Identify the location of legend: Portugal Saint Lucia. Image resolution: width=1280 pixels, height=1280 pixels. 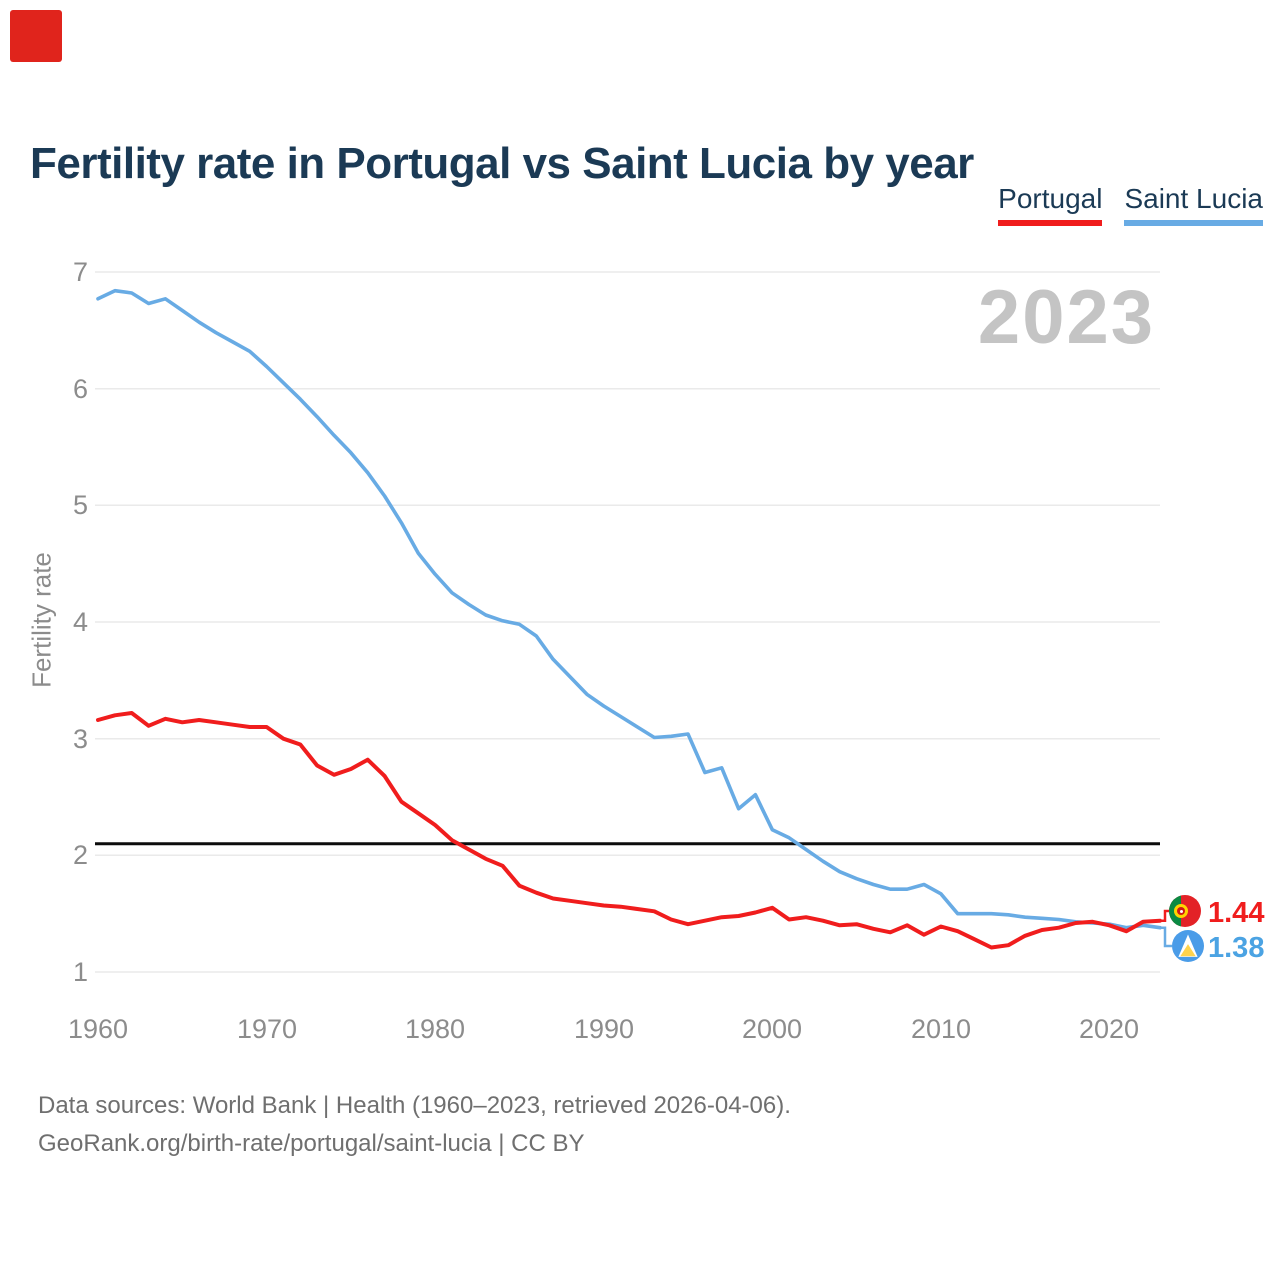
(1130, 204).